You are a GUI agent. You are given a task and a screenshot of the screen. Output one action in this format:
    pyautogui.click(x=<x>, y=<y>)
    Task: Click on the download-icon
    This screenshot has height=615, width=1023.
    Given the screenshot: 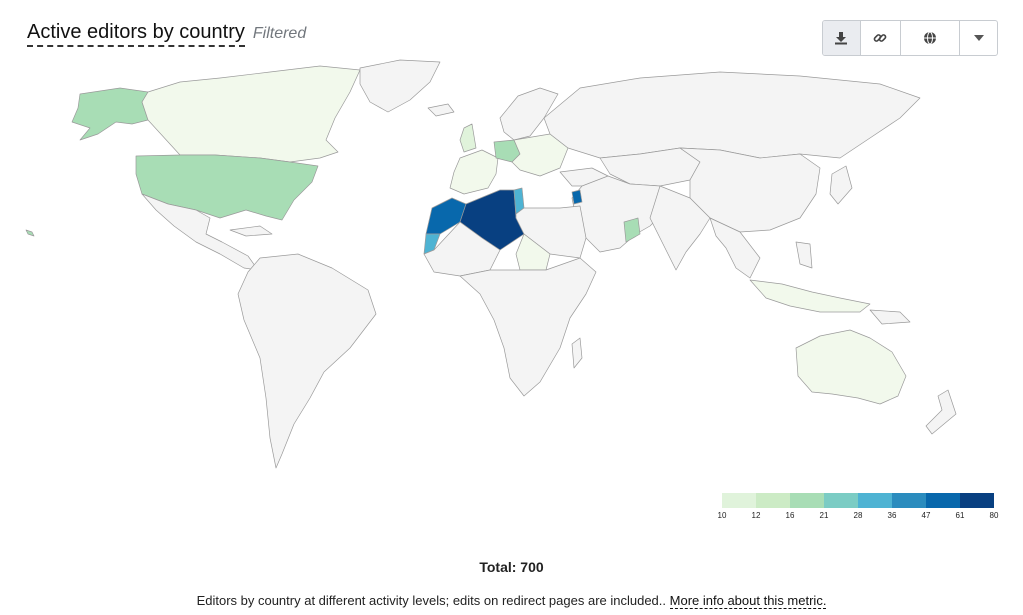 What is the action you would take?
    pyautogui.click(x=841, y=38)
    